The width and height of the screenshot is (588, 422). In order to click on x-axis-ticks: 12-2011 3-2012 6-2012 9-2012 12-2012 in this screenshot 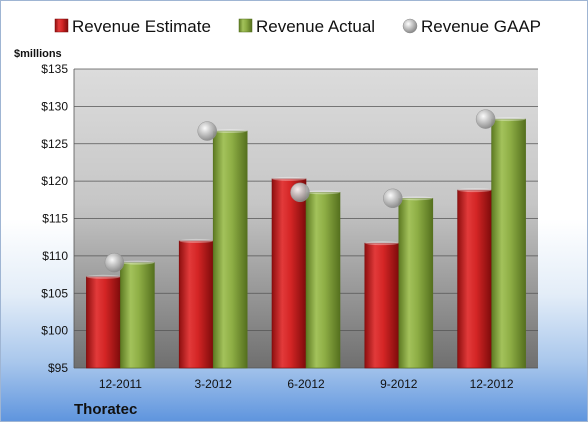, I will do `click(306, 384)`.